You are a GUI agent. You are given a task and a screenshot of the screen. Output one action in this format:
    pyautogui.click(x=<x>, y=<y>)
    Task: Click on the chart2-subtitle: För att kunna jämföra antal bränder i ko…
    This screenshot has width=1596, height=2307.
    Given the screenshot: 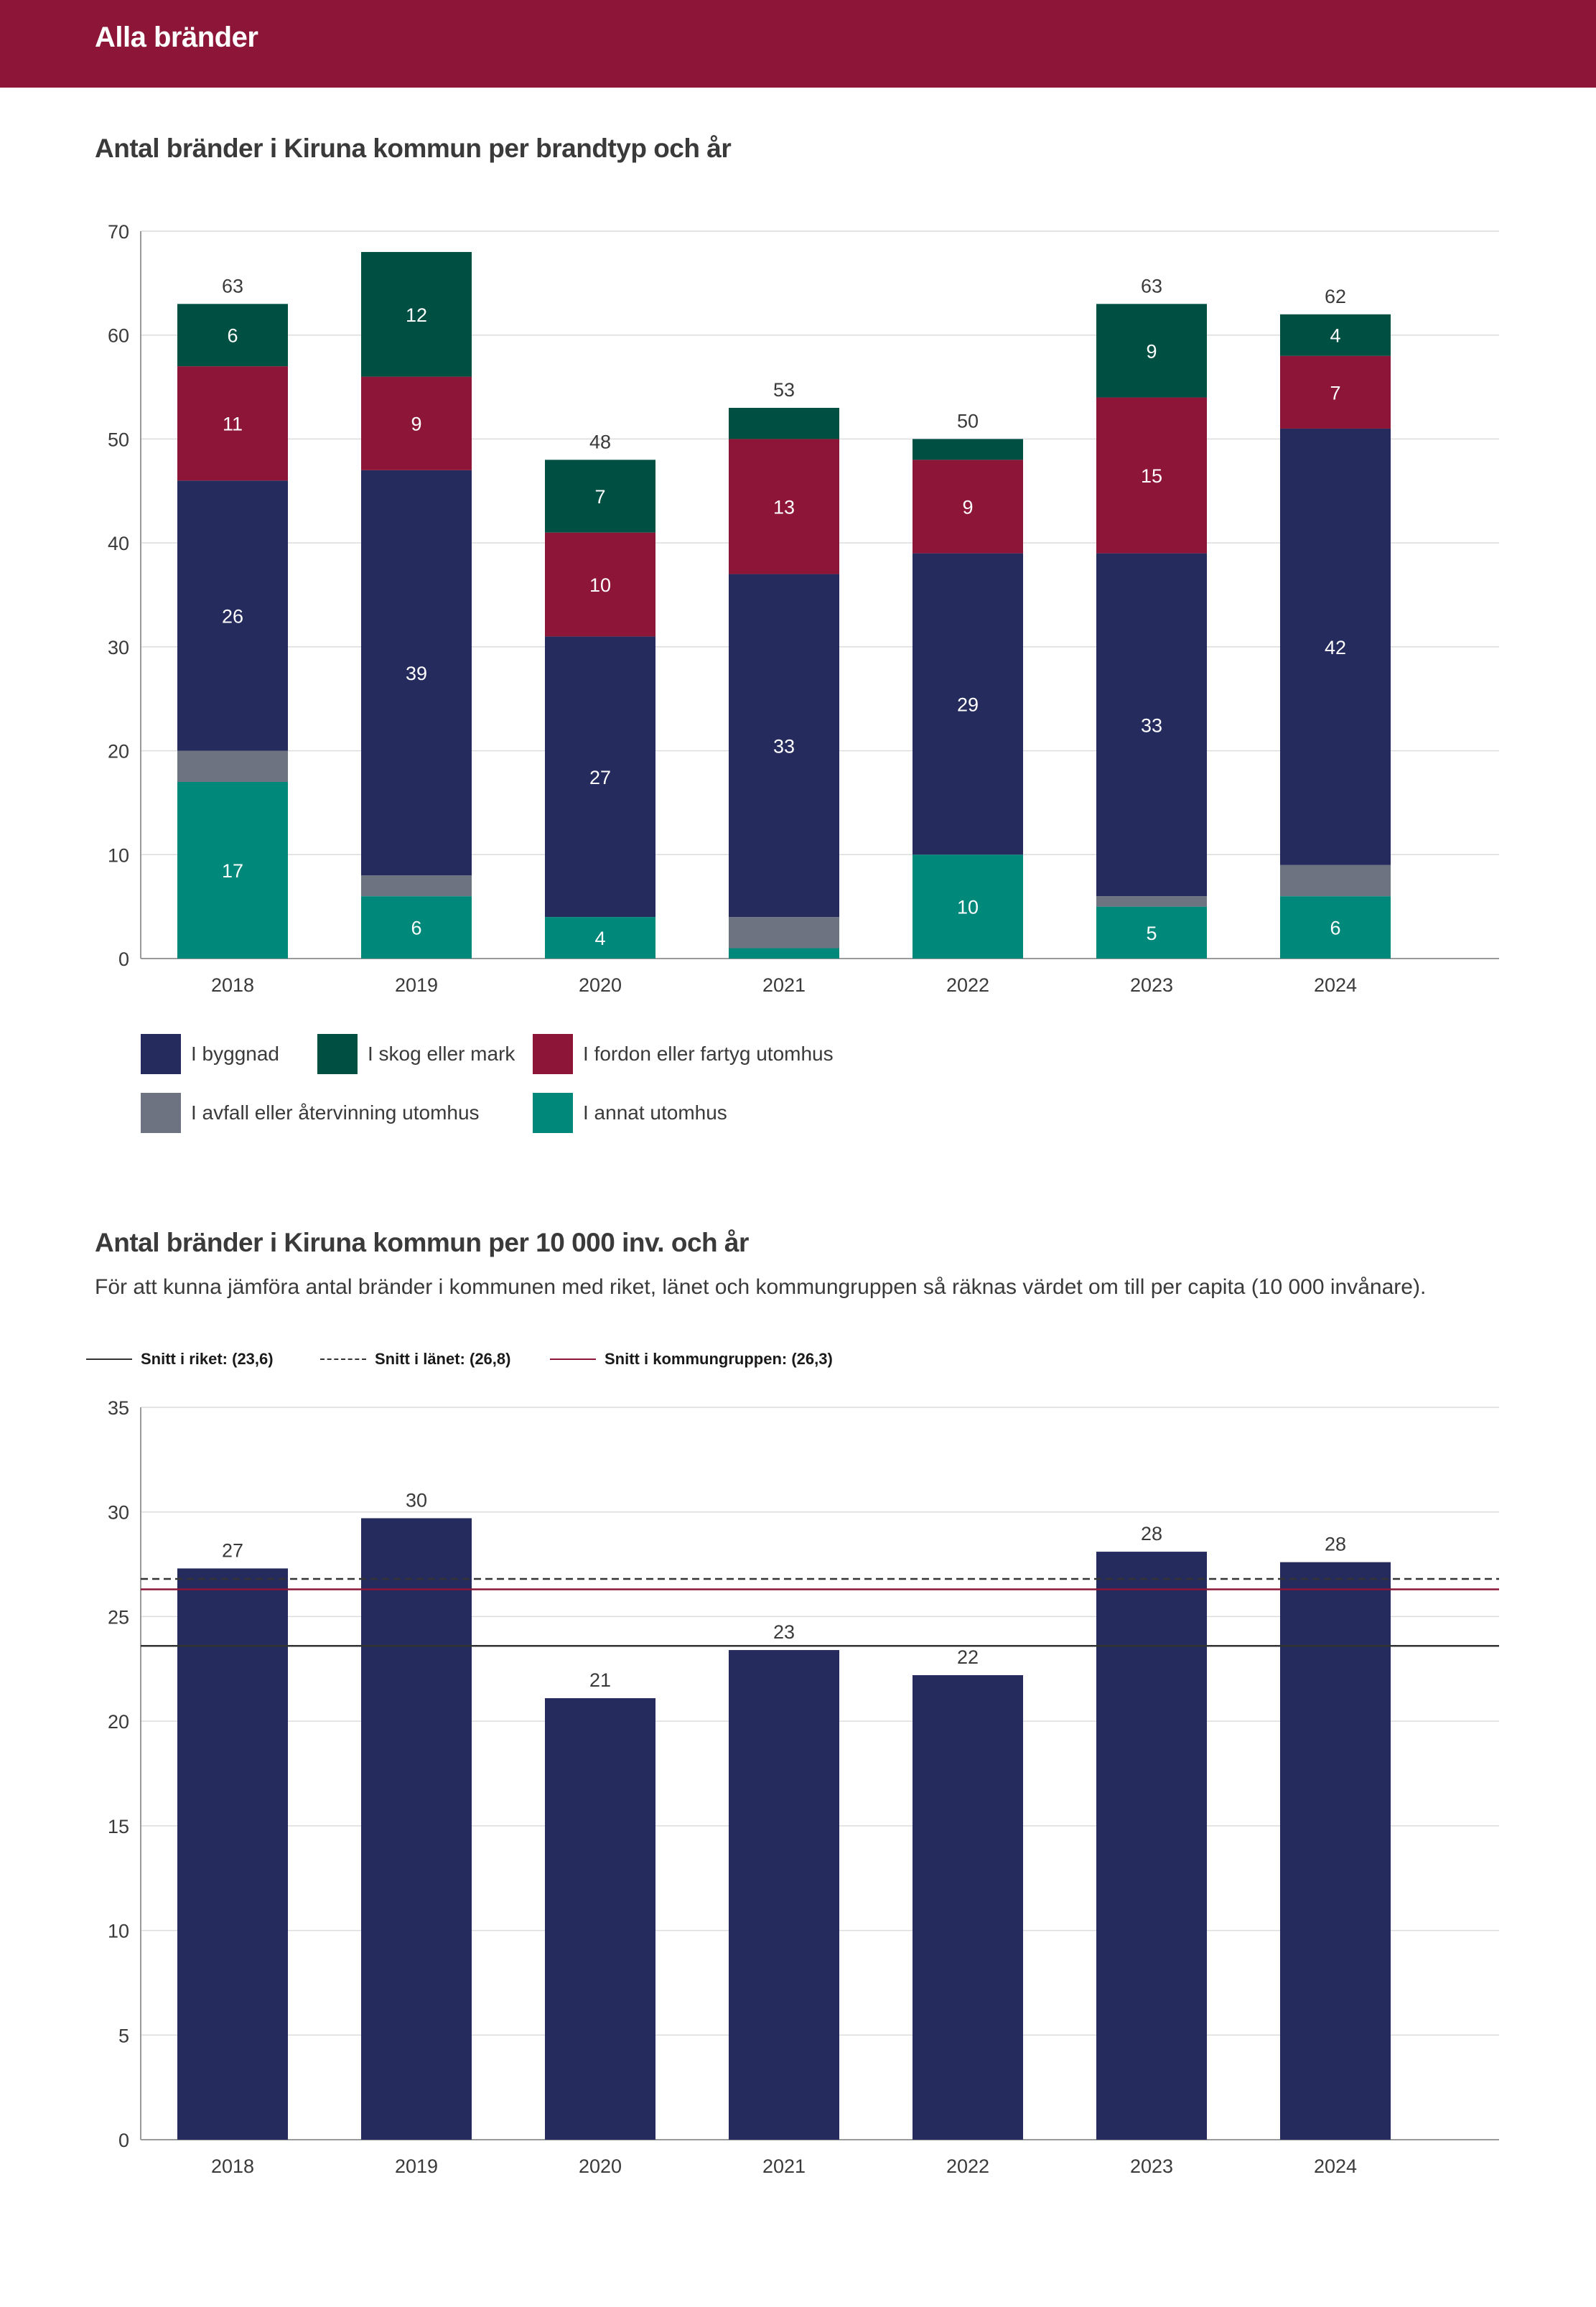 What is the action you would take?
    pyautogui.click(x=761, y=1287)
    